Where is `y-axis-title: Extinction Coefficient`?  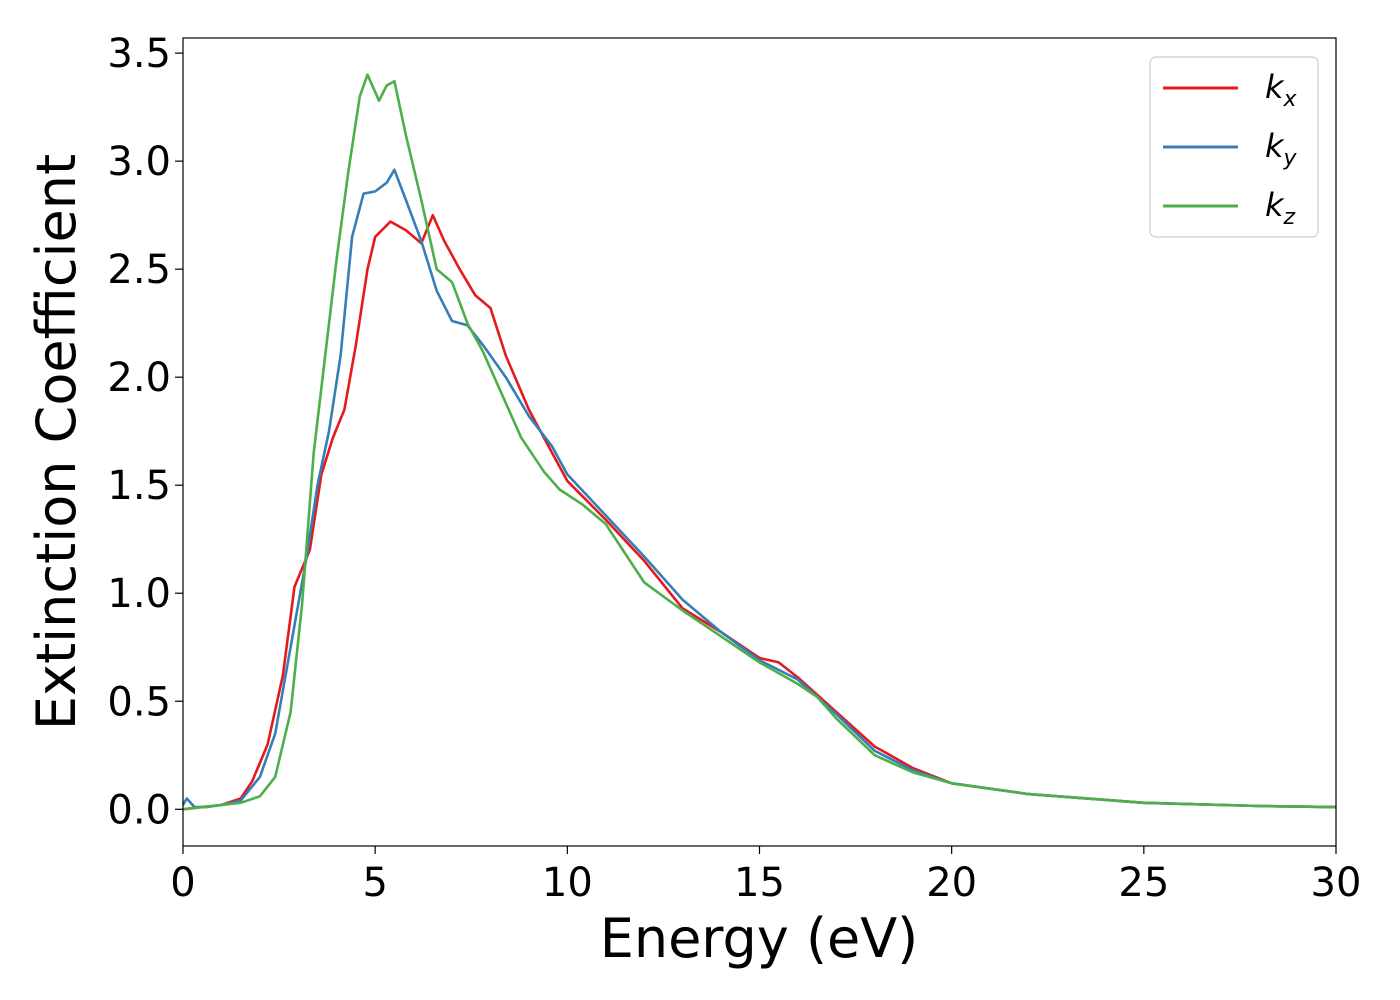
y-axis-title: Extinction Coefficient is located at coordinates (56, 442).